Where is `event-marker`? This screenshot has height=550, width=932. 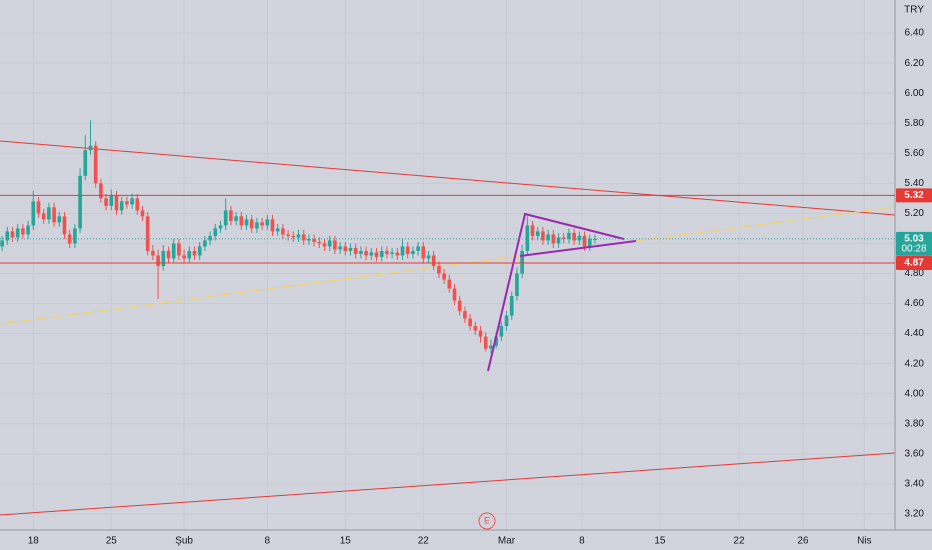 event-marker is located at coordinates (487, 521).